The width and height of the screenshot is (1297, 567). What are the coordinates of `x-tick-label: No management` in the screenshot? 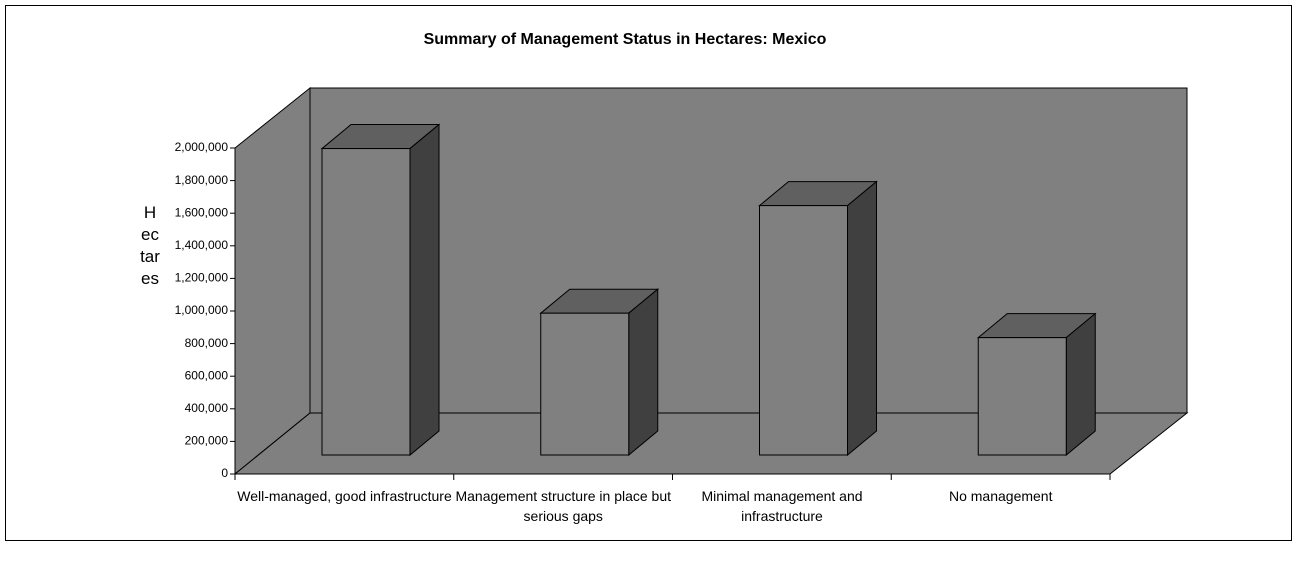 It's located at (1000, 496).